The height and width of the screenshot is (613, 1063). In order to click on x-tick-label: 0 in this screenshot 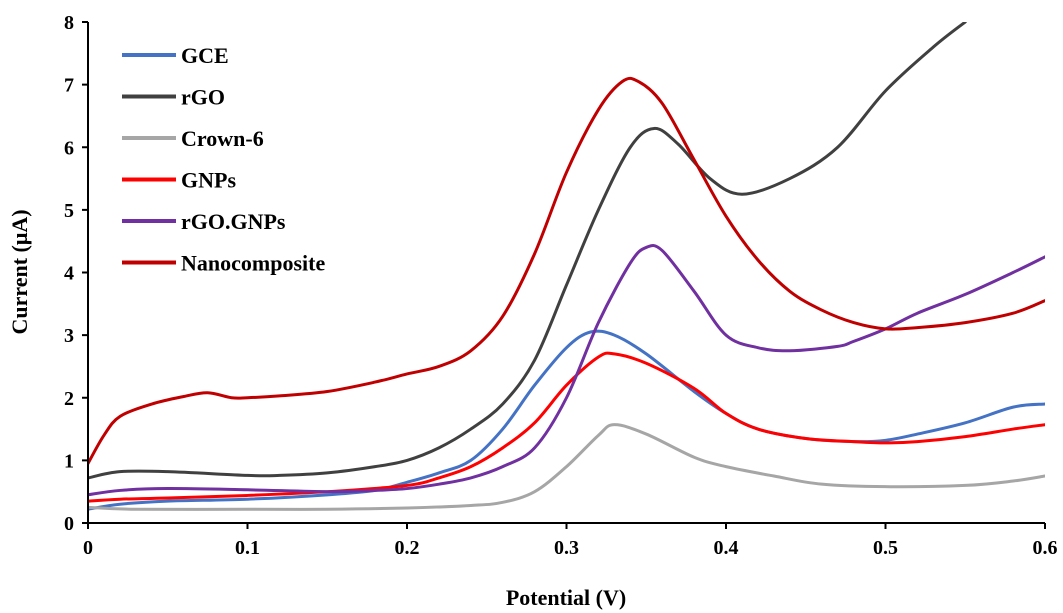, I will do `click(88, 548)`.